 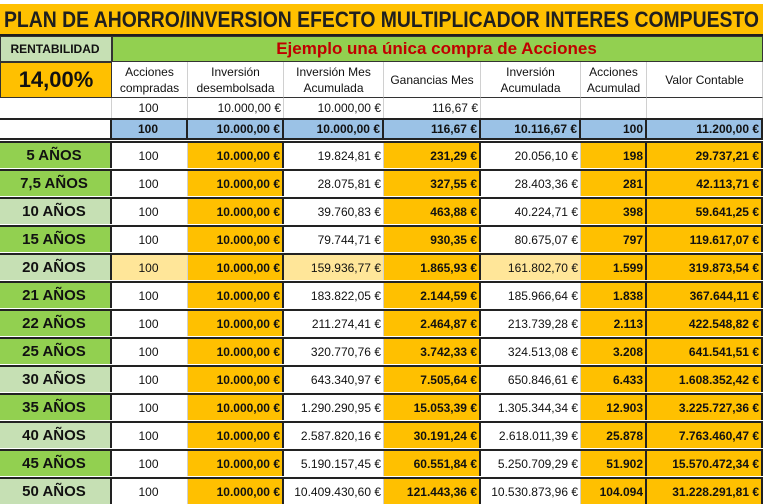 I want to click on table-cell: 1.305.344,34 €, so click(x=531, y=407).